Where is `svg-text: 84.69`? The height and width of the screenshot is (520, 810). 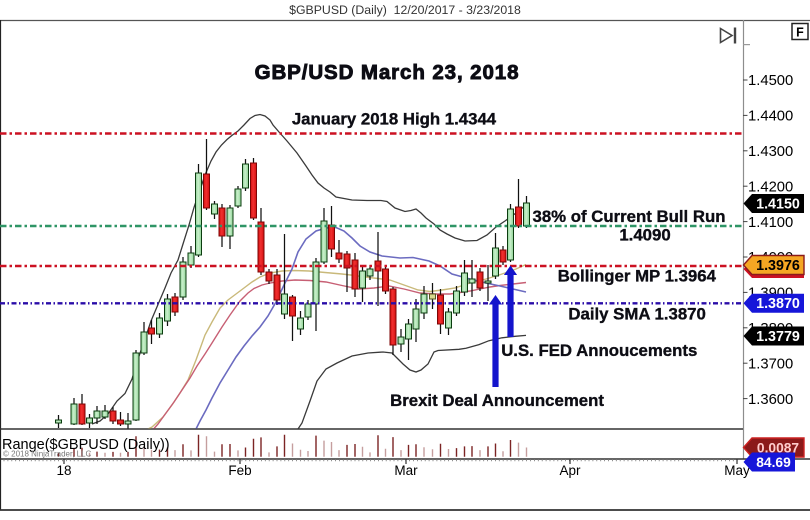
svg-text: 84.69 is located at coordinates (773, 462).